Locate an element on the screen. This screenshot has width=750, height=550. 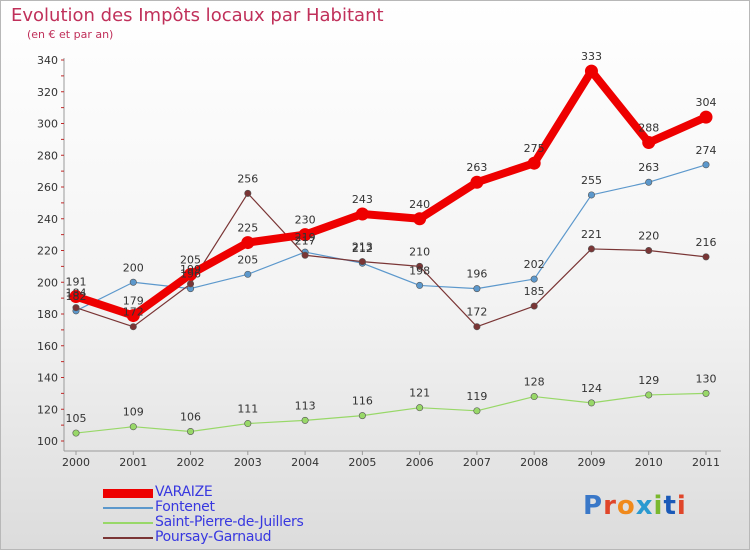
y-tick-label: 160 is located at coordinates (47, 346).